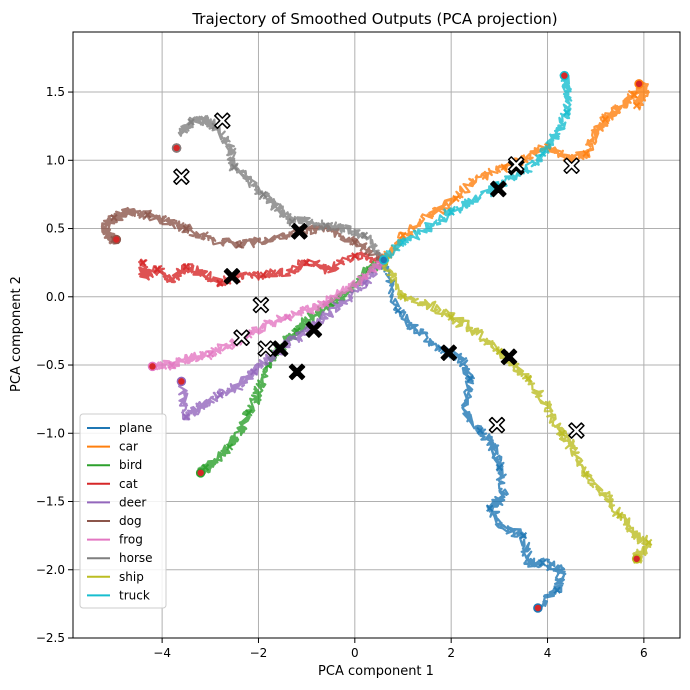 The image size is (690, 690). What do you see at coordinates (50, 433) in the screenshot?
I see `y-tick-label: −1.0` at bounding box center [50, 433].